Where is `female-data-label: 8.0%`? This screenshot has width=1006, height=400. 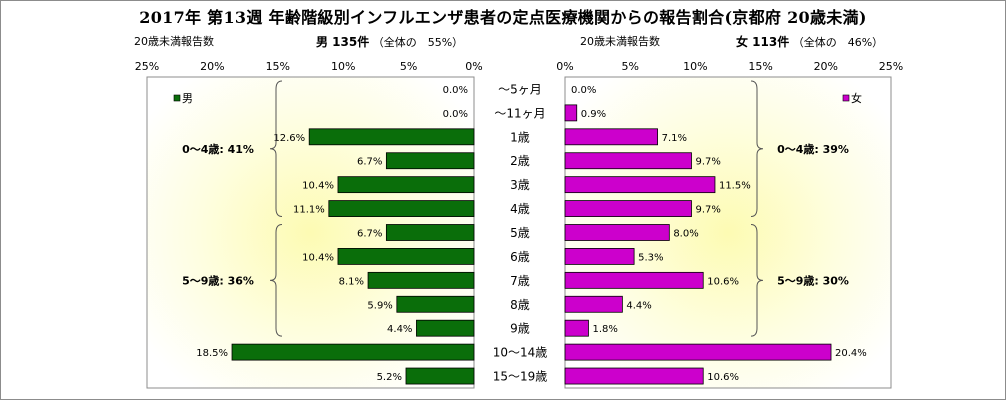 female-data-label: 8.0% is located at coordinates (685, 234).